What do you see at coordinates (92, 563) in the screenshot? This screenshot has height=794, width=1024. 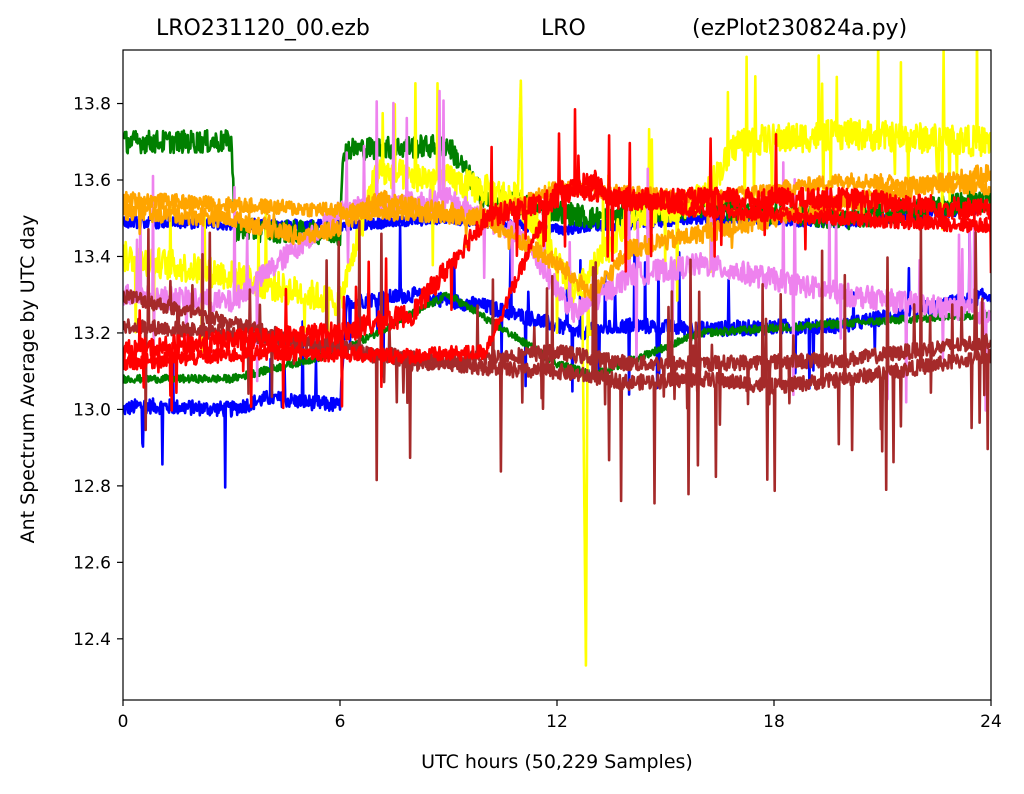 I see `y-tick-label-1: 12.6` at bounding box center [92, 563].